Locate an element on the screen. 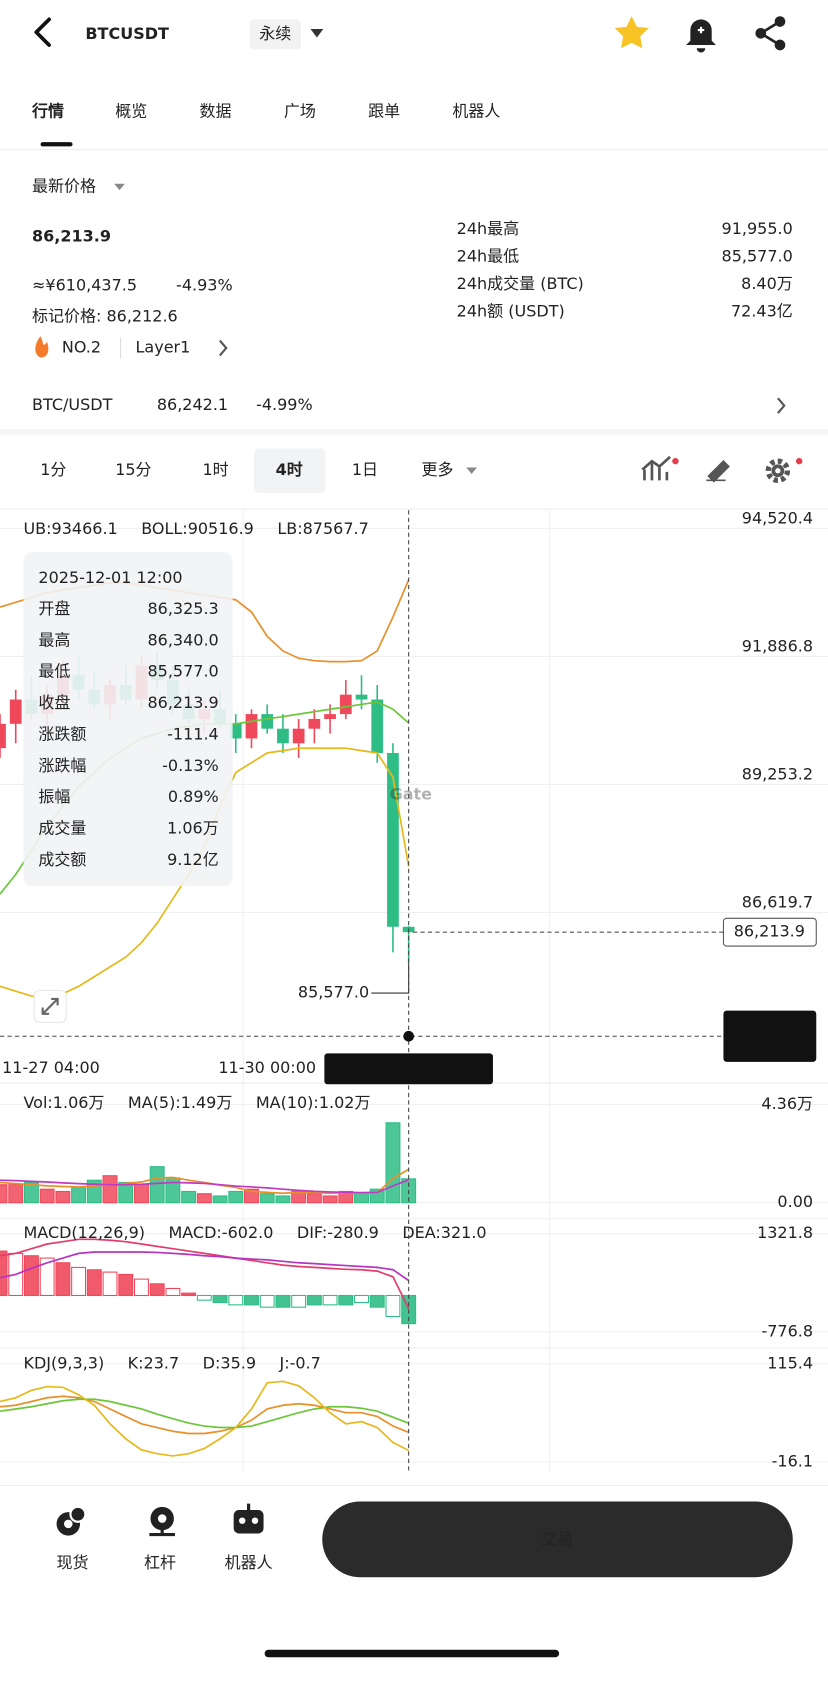  price-dropdown is located at coordinates (119, 187).